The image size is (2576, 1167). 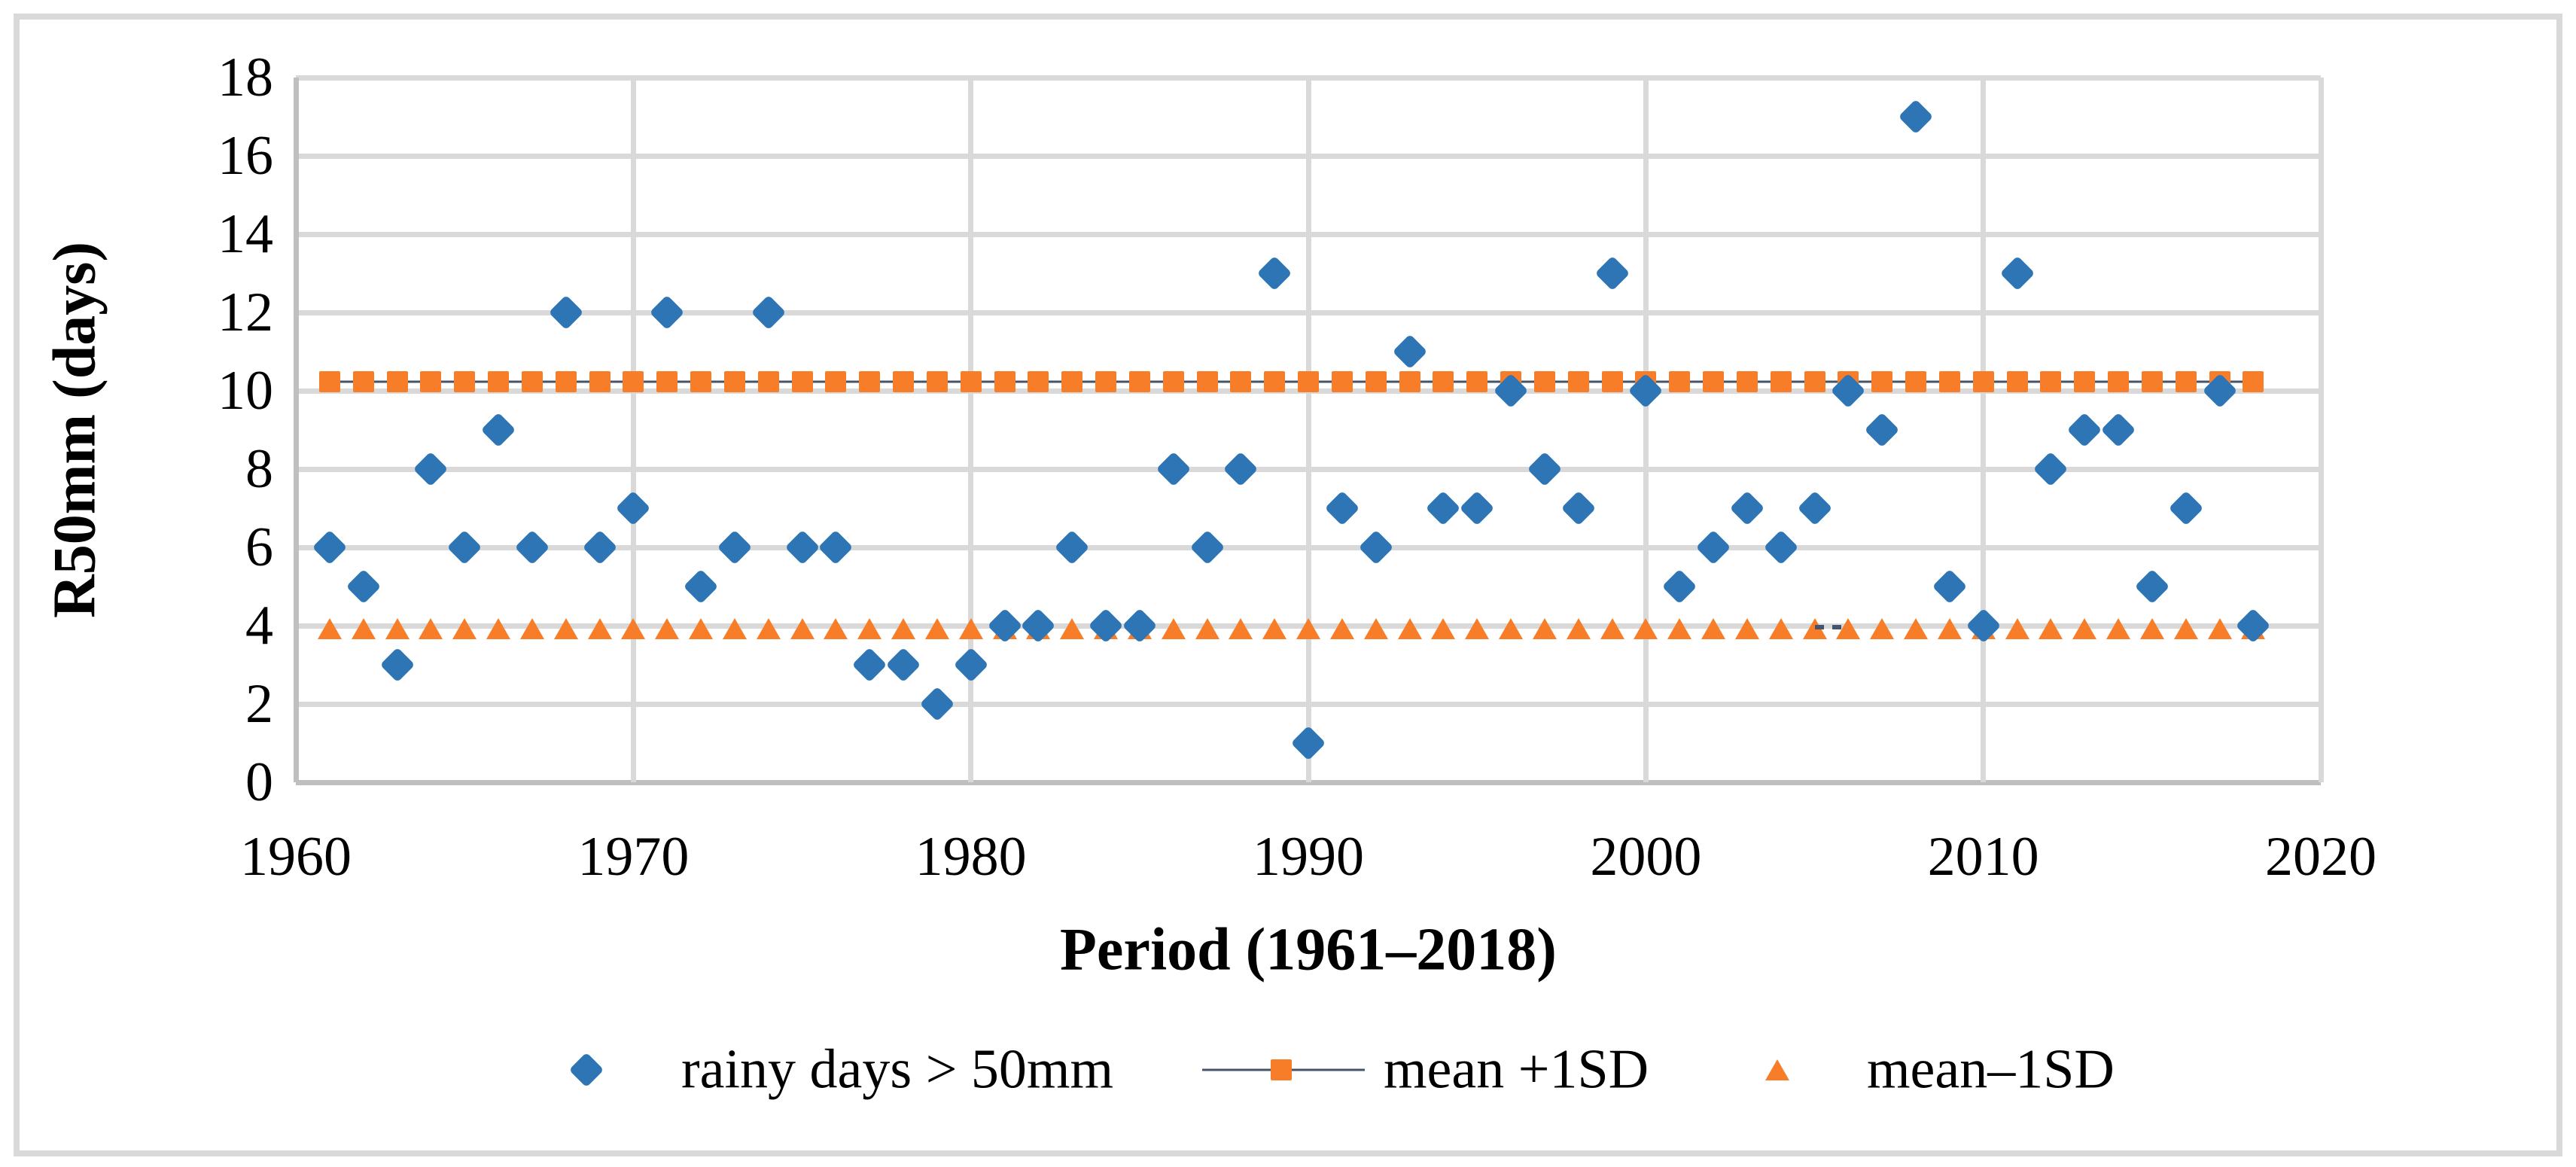 I want to click on y-tick-label: 14, so click(x=246, y=234).